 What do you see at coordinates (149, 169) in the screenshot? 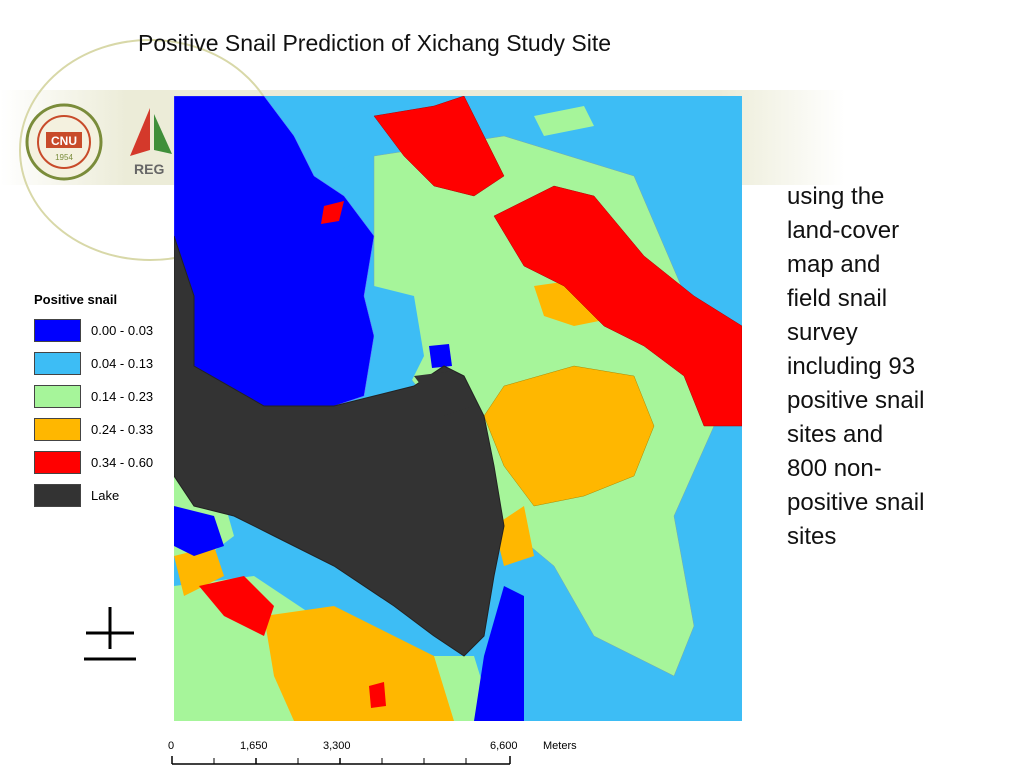
I see `svg-text: REG` at bounding box center [149, 169].